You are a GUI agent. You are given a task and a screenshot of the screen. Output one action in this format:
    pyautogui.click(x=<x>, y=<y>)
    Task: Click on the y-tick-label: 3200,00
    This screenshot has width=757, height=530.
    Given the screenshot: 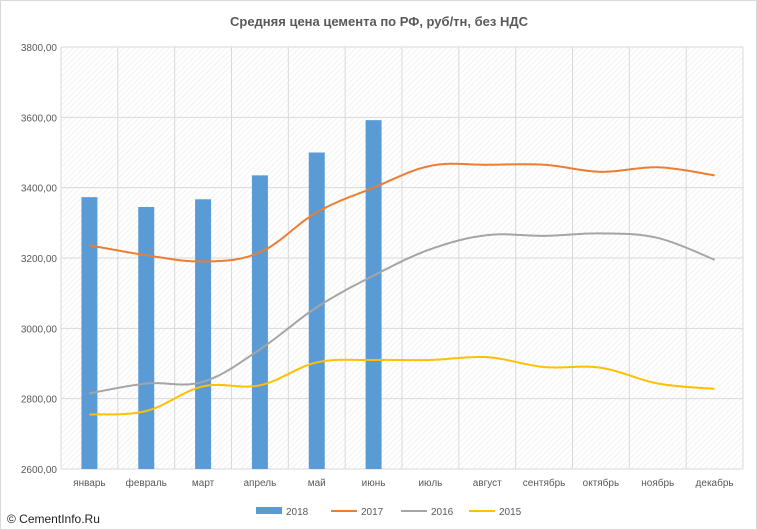 What is the action you would take?
    pyautogui.click(x=39, y=259)
    